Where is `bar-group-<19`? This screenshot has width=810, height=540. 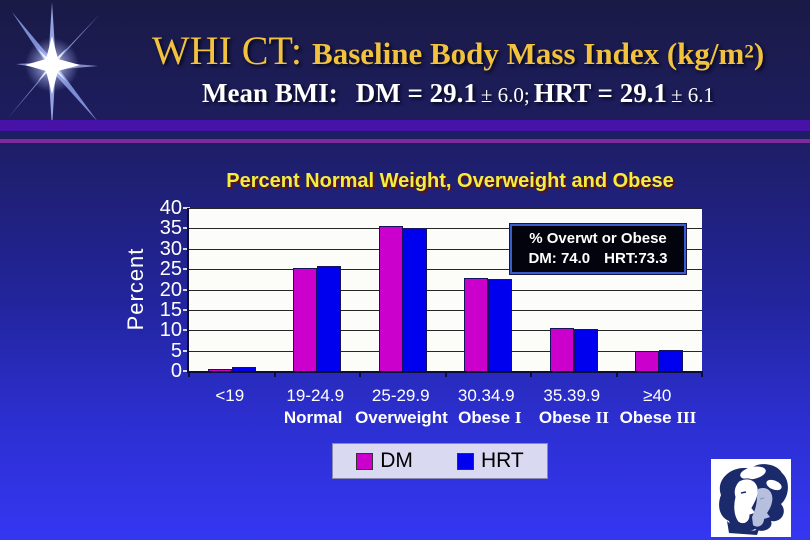
bar-group-<19 is located at coordinates (232, 289).